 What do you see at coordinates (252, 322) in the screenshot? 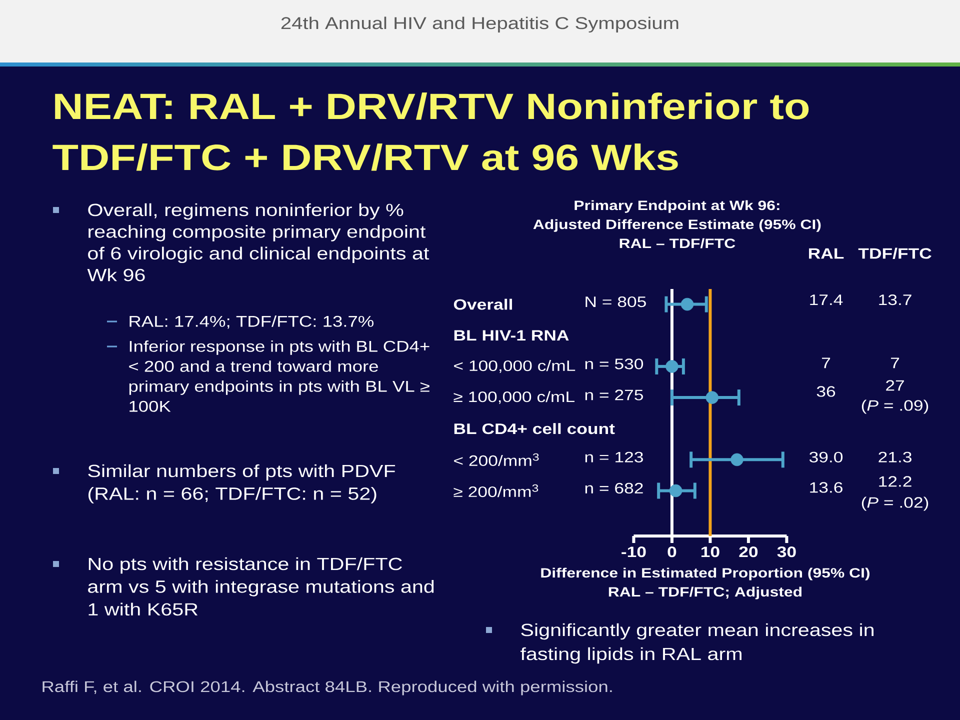
I see `text: RAL: 17.4%; TDF/FTC: 13.7%` at bounding box center [252, 322].